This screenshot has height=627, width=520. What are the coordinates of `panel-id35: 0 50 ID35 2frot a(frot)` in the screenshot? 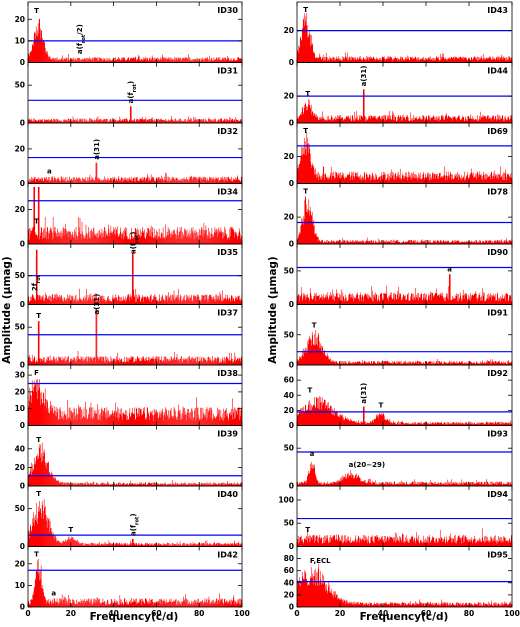 It's located at (129, 270).